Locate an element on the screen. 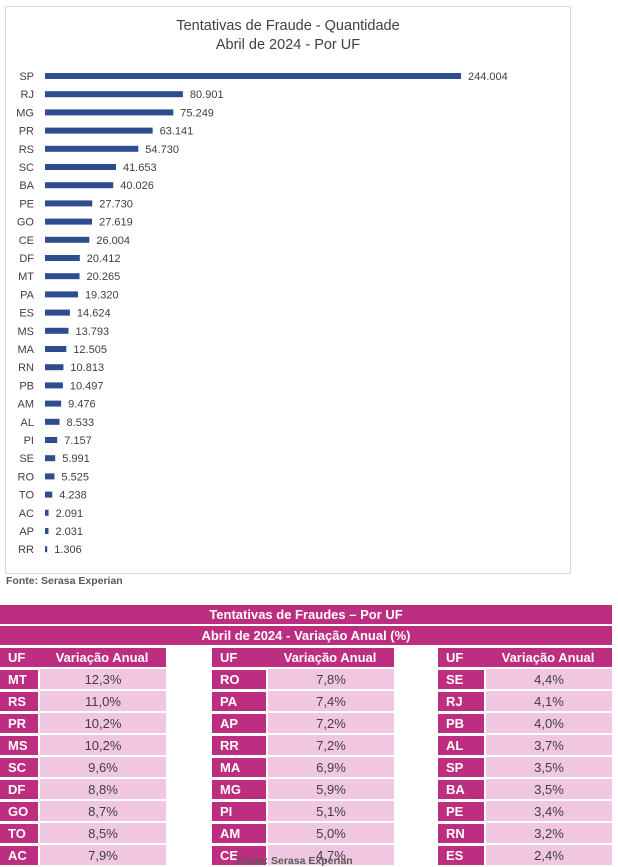 The height and width of the screenshot is (867, 618). bar-mt is located at coordinates (62, 276).